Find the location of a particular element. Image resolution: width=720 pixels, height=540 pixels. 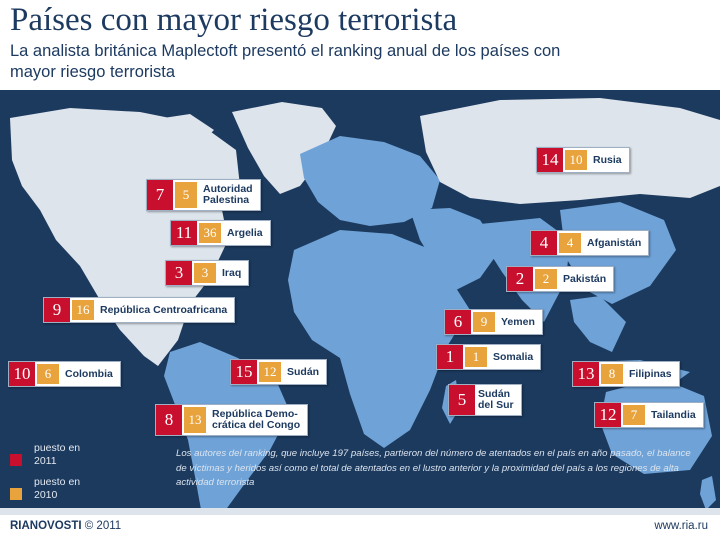

rank-2010-badge: 36 is located at coordinates (210, 233).